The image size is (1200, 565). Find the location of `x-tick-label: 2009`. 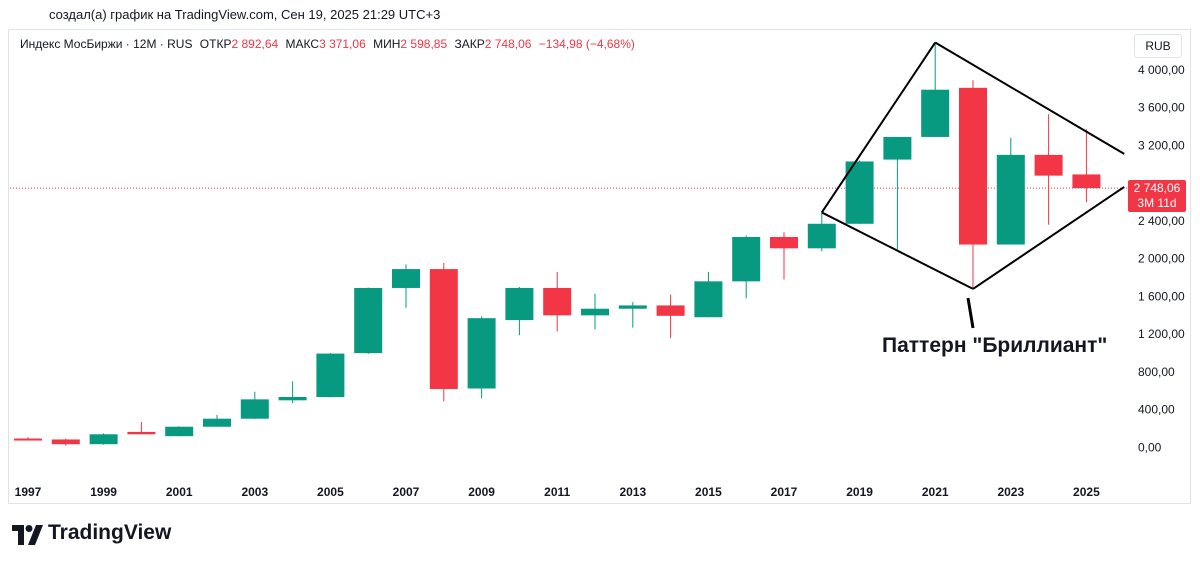

x-tick-label: 2009 is located at coordinates (481, 492).